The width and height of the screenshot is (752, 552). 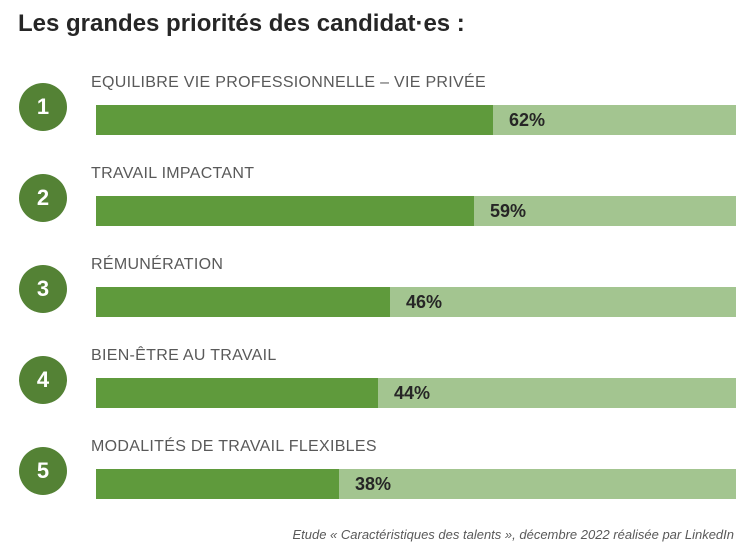 I want to click on rank-badge: 5, so click(x=43, y=471).